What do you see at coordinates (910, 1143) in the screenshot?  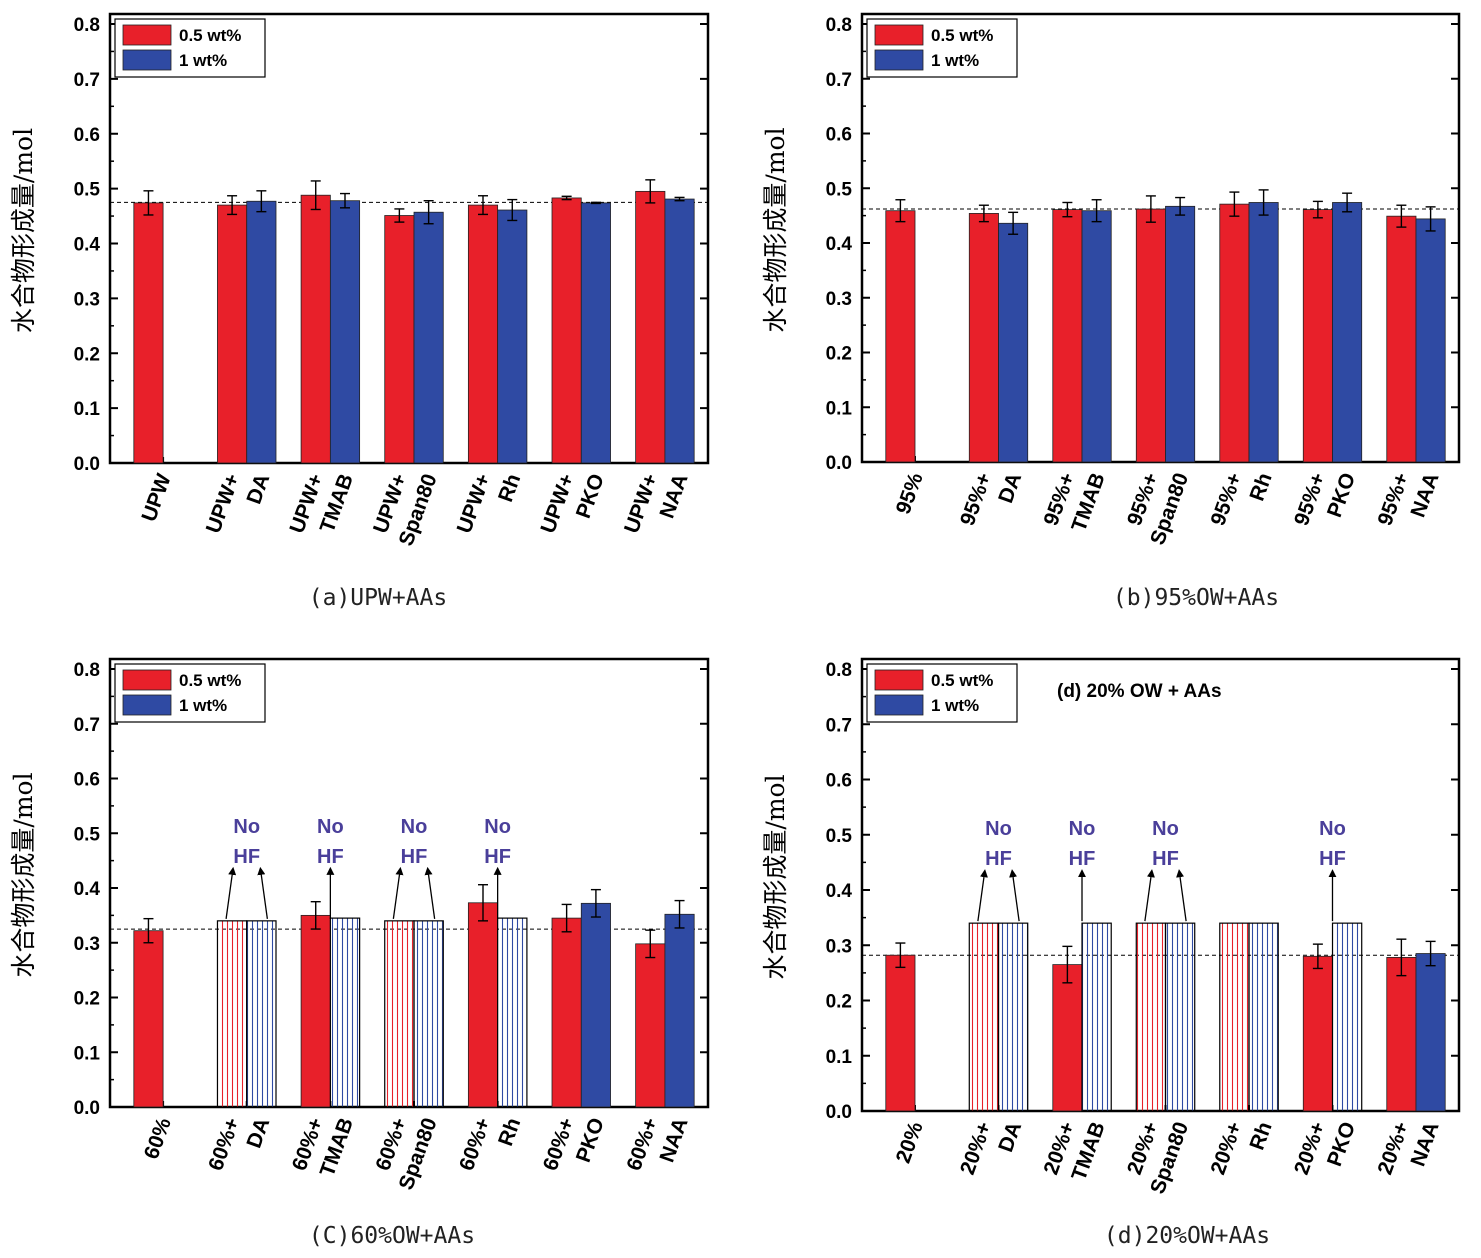 I see `x-category-label: 20%` at bounding box center [910, 1143].